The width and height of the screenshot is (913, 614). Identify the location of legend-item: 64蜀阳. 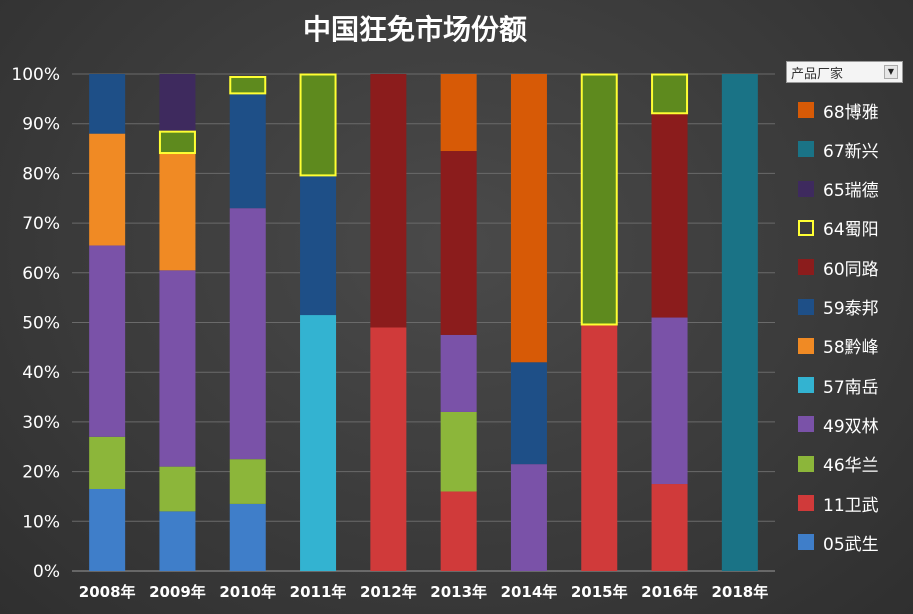
(838, 228).